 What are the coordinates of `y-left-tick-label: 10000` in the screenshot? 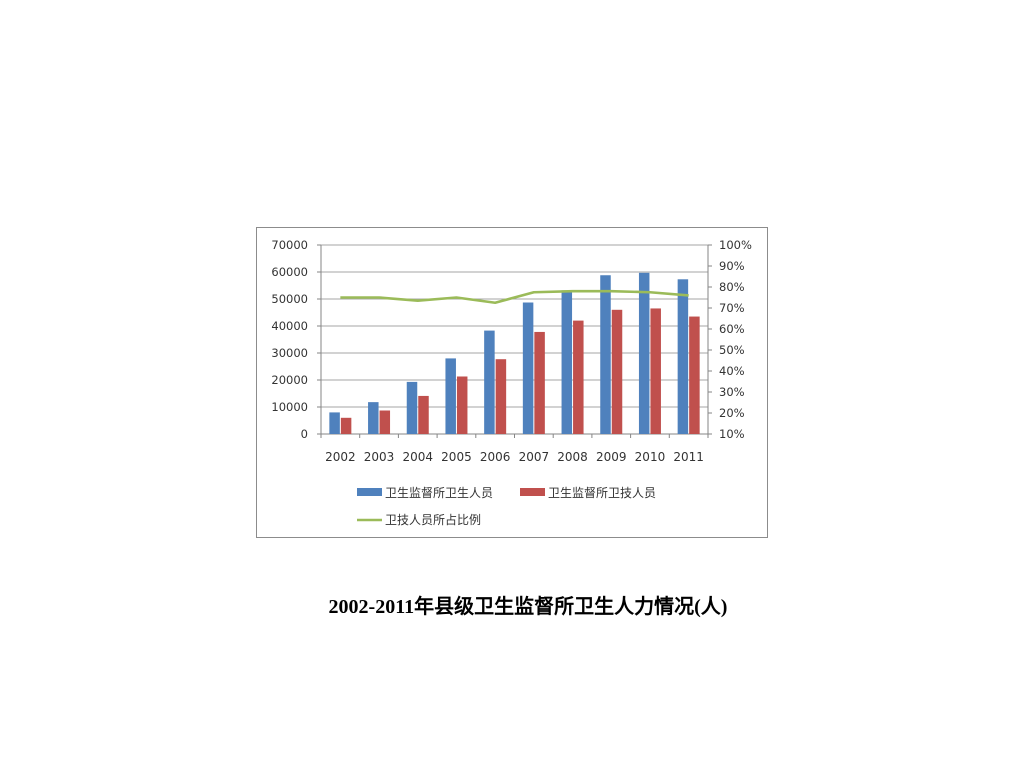 It's located at (289, 407).